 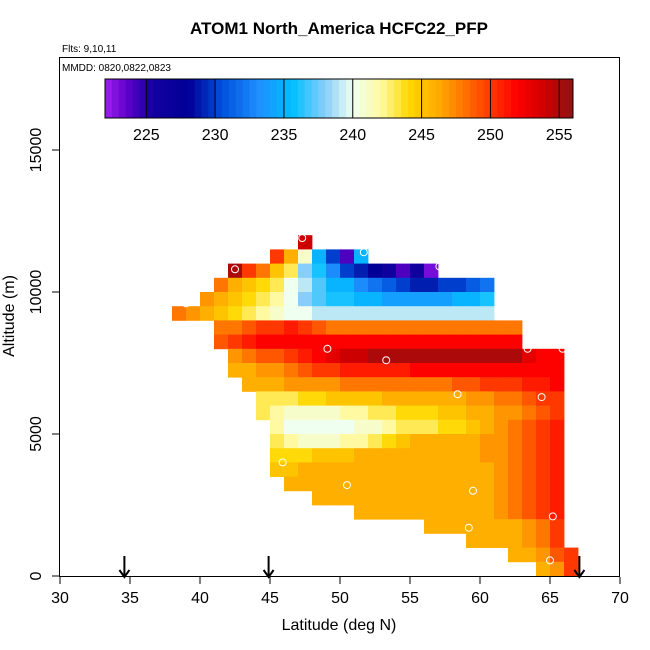 I want to click on x-tick-label: 65, so click(x=550, y=598).